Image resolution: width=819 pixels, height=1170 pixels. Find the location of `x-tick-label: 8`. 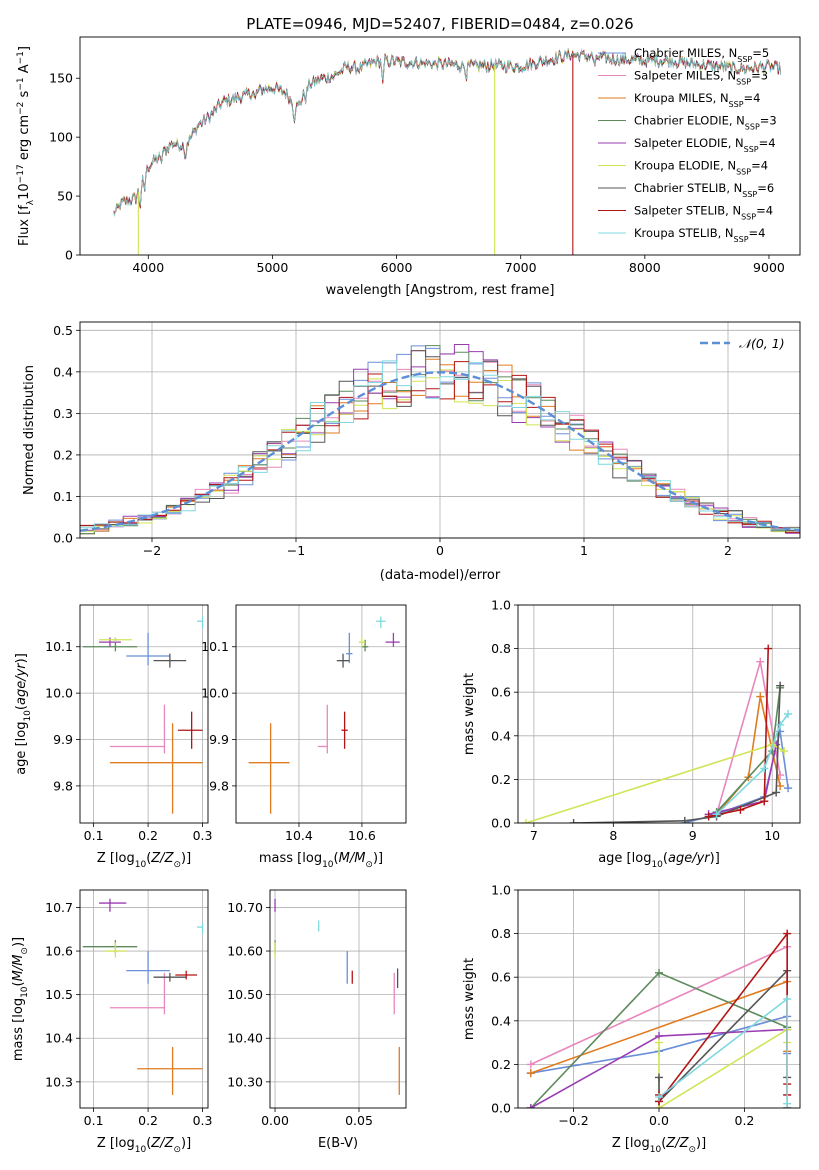

x-tick-label: 8 is located at coordinates (613, 835).